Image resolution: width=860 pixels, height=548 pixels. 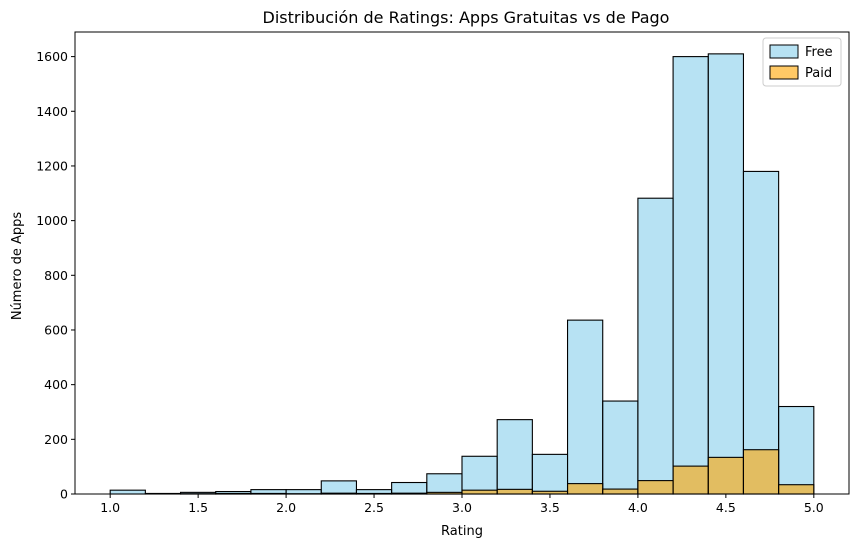 What do you see at coordinates (374, 507) in the screenshot?
I see `x-tick-label-3: 2.5` at bounding box center [374, 507].